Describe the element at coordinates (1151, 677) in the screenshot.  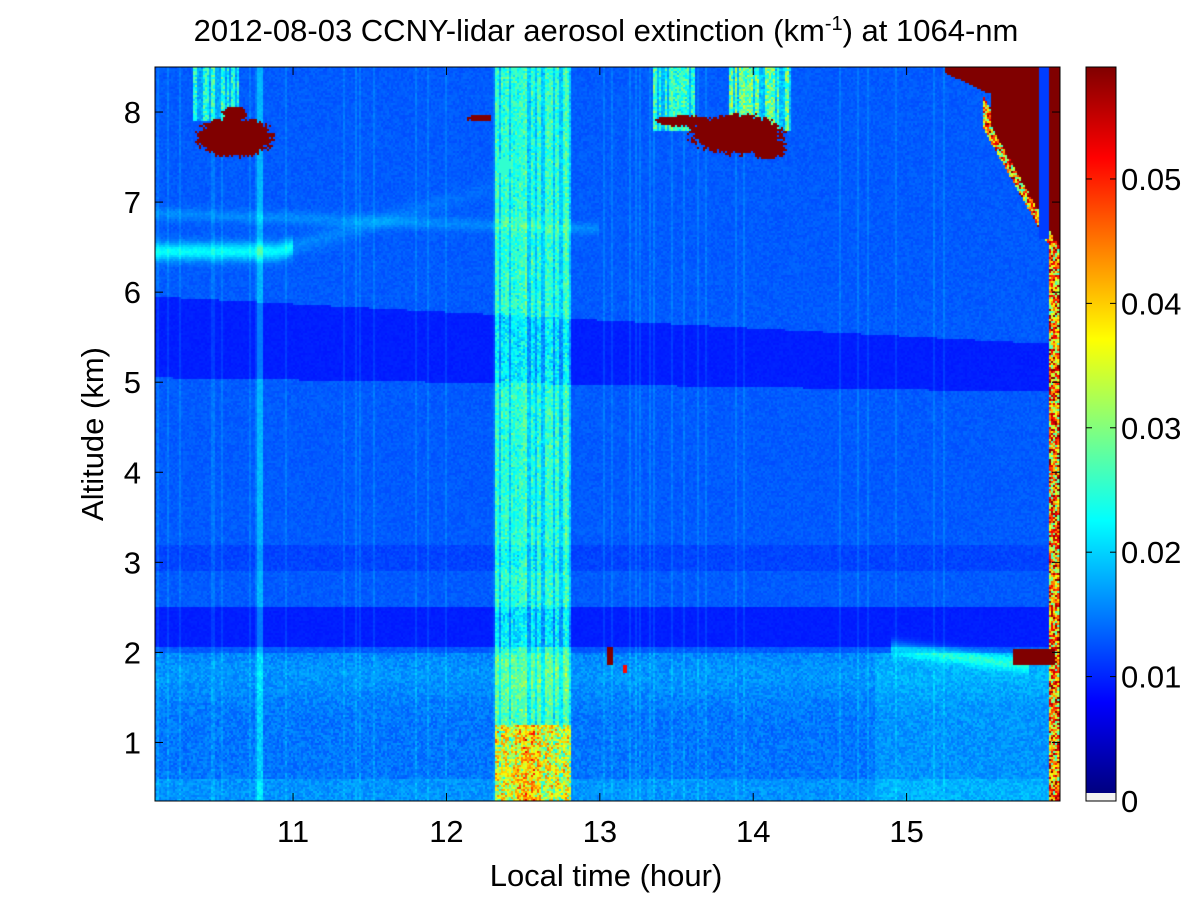
I see `colorbar-tick-label: 0.01` at that location.